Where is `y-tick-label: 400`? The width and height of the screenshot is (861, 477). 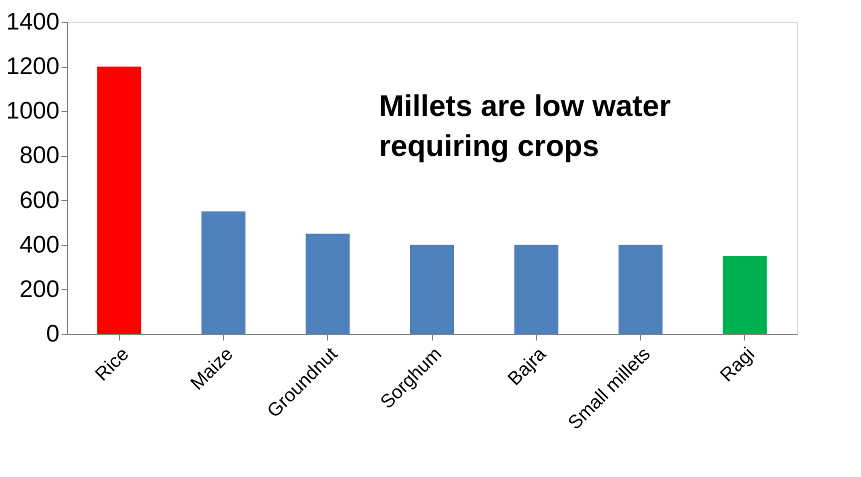 y-tick-label: 400 is located at coordinates (39, 244).